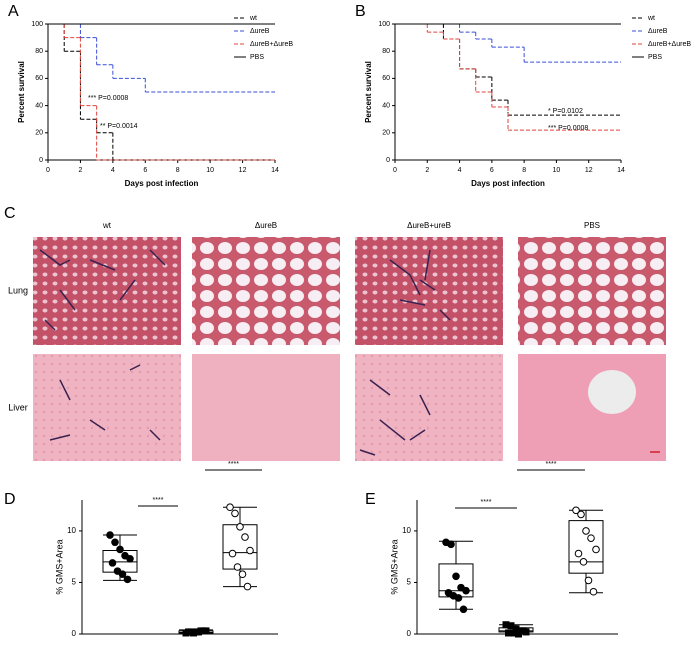  What do you see at coordinates (39, 51) in the screenshot?
I see `y-tick-label: 80` at bounding box center [39, 51].